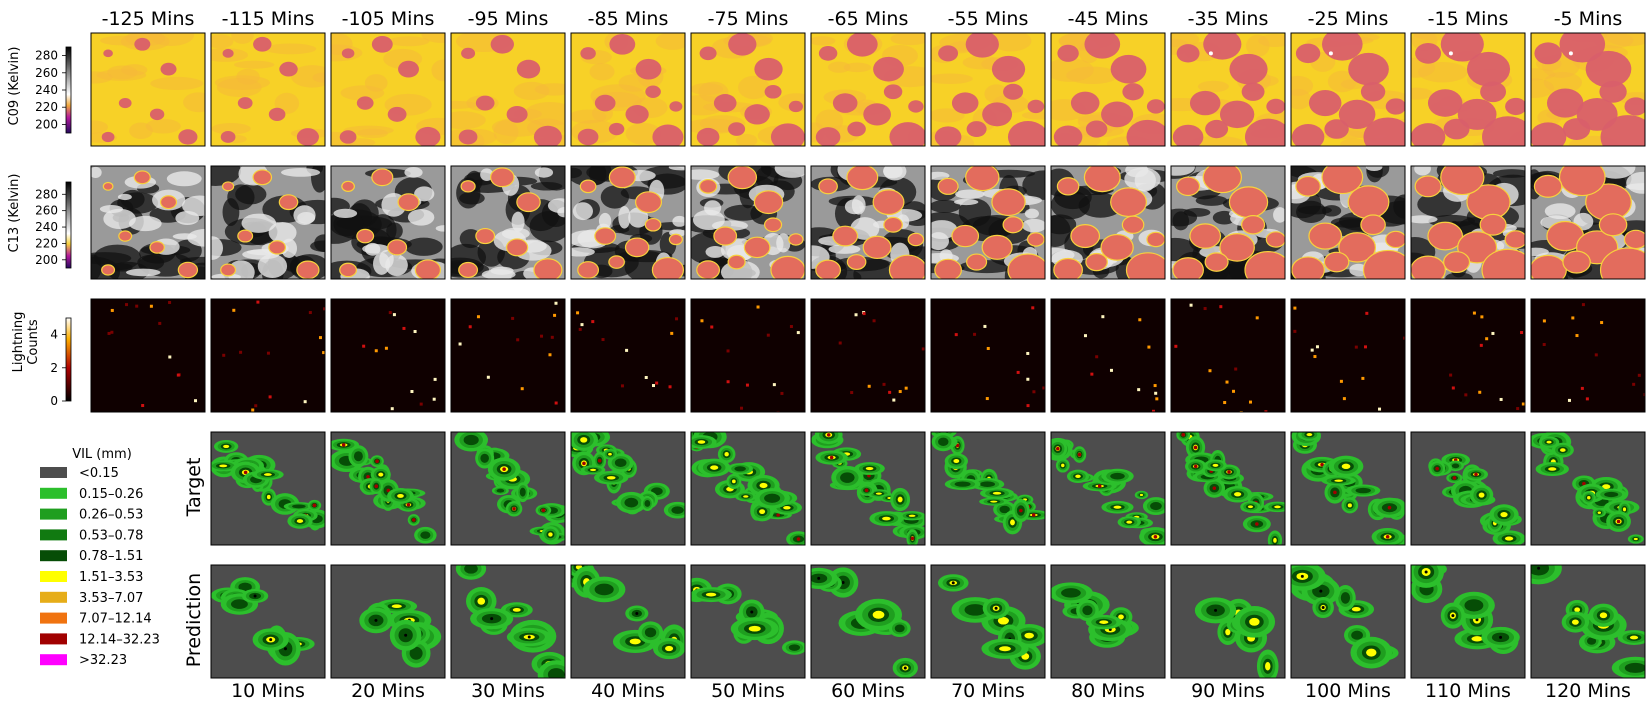 This screenshot has height=710, width=1651. I want to click on input-time-label: -105 Mins, so click(388, 19).